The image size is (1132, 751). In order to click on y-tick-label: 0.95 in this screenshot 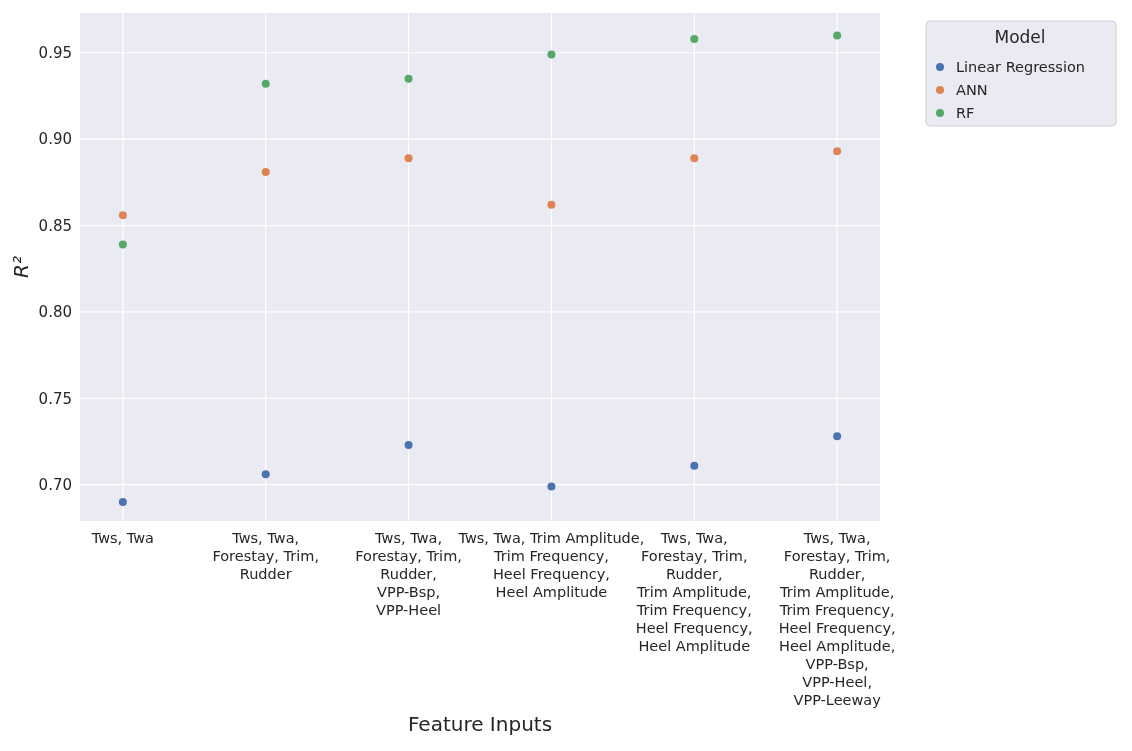, I will do `click(55, 52)`.